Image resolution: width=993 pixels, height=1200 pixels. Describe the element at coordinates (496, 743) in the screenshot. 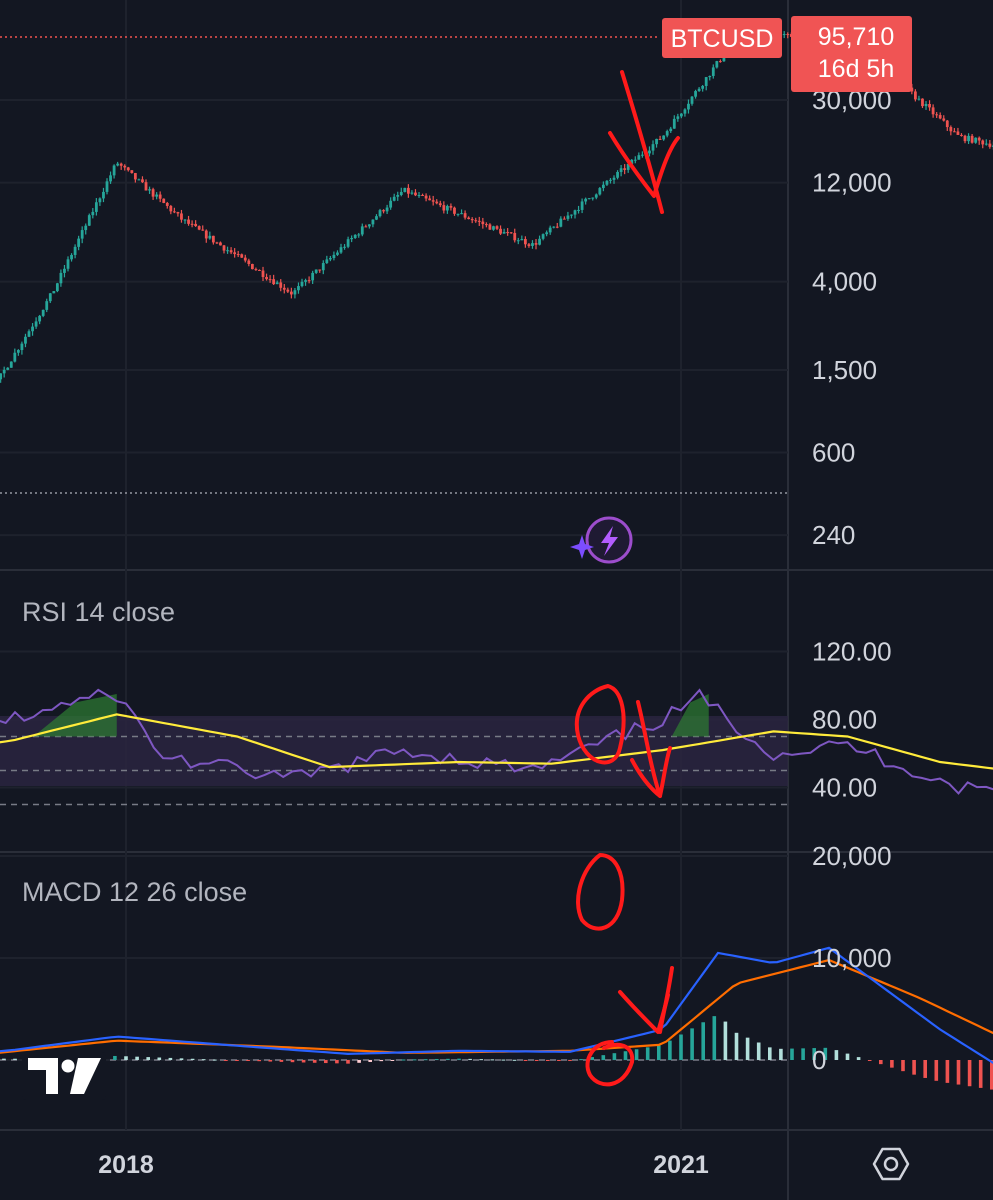

I see `rsi-line` at that location.